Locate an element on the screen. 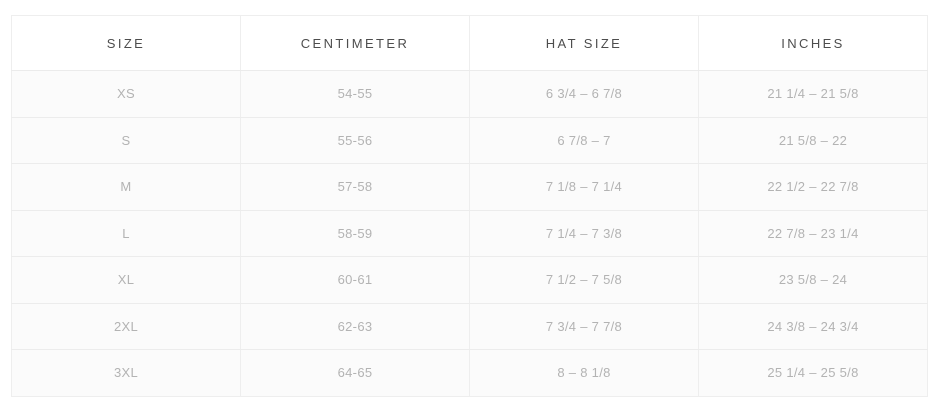 This screenshot has height=408, width=947. table-row: S 55-56 6 7/8 – 7 21 5/8 – 22 is located at coordinates (469, 140).